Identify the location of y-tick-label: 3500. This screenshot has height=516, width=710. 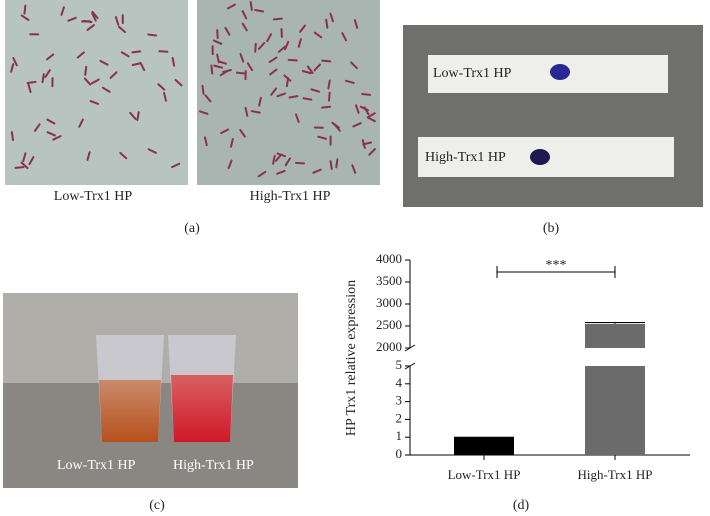
(389, 280).